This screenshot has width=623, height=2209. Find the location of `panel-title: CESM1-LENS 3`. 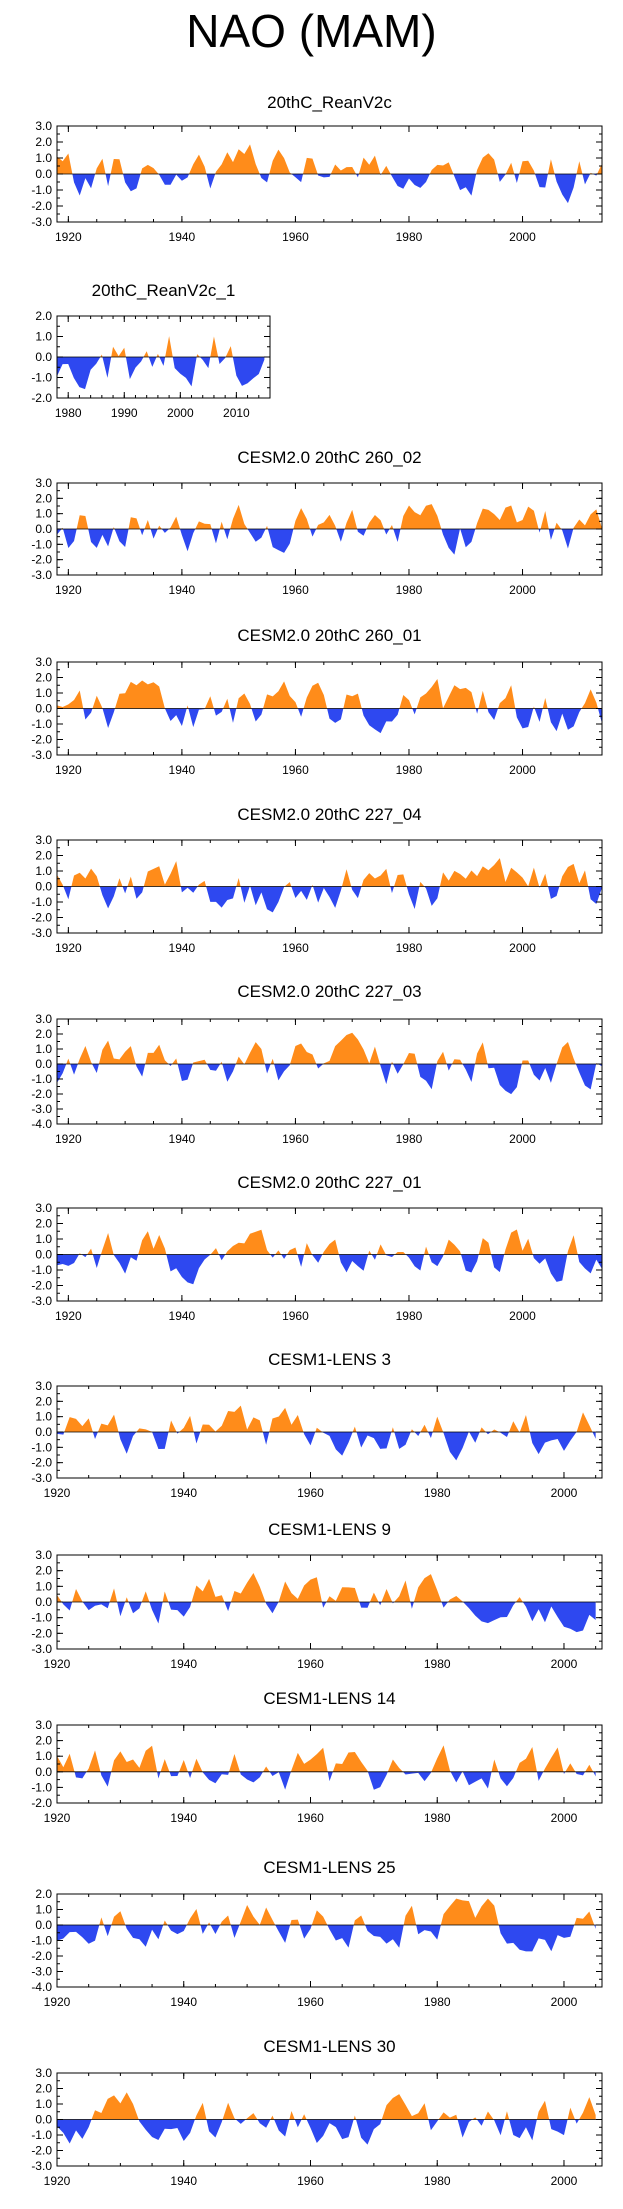

panel-title: CESM1-LENS 3 is located at coordinates (329, 1359).